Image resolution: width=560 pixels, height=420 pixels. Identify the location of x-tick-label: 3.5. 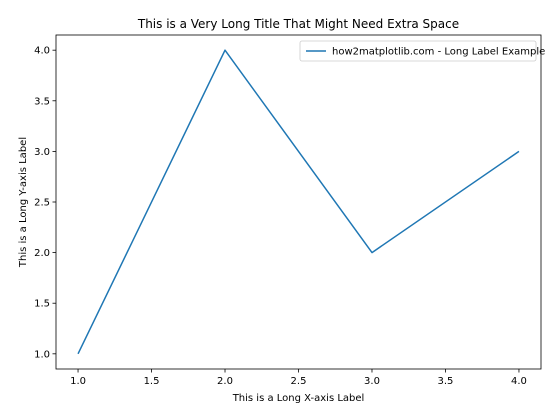
(446, 381).